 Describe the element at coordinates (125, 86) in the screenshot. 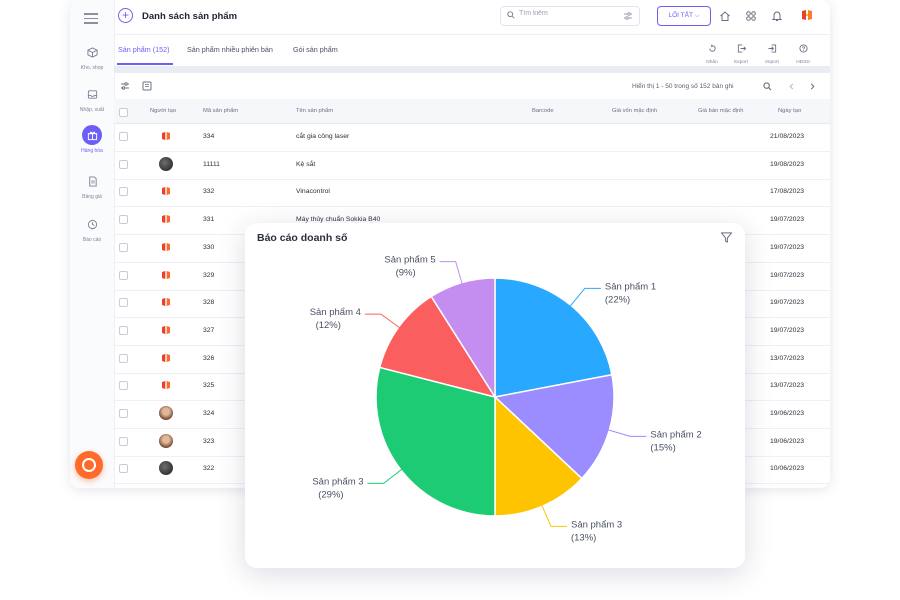

I see `filter-sliders-icon` at that location.